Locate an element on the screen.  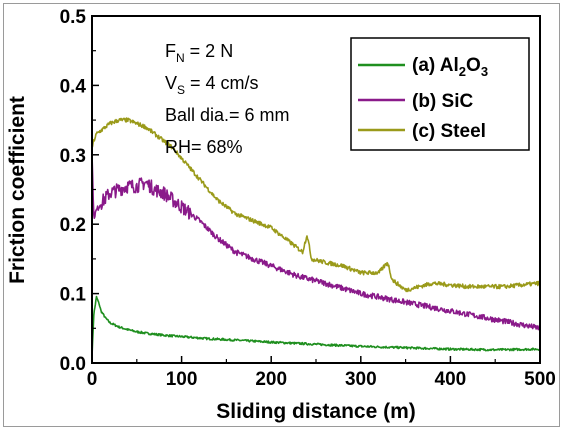
x-tick-label: 0 is located at coordinates (92, 379).